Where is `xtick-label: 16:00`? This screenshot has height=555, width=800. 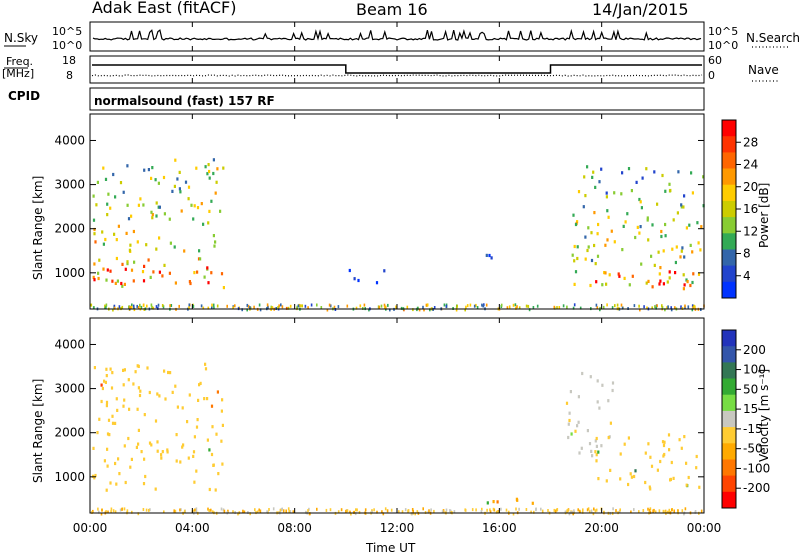
xtick-label: 16:00 is located at coordinates (499, 528).